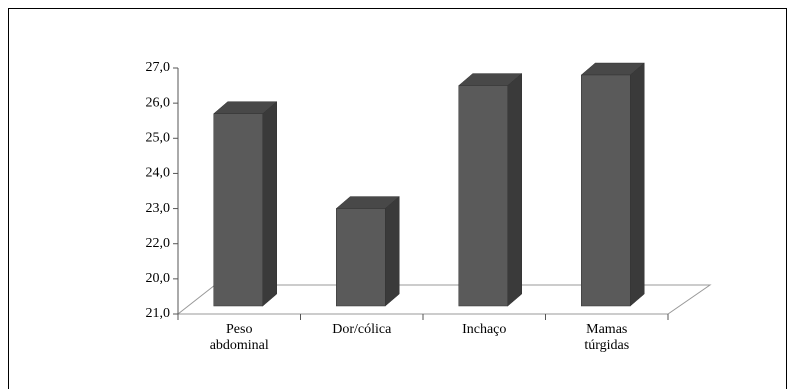 Image resolution: width=795 pixels, height=389 pixels. What do you see at coordinates (239, 337) in the screenshot?
I see `x-tick-label: Peso abdominal` at bounding box center [239, 337].